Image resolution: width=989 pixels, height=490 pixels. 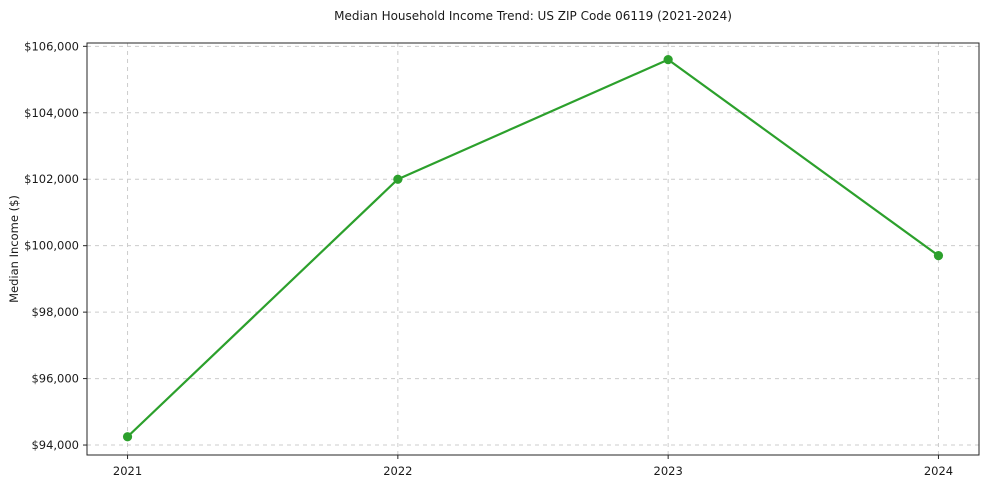 I want to click on data-point-2024, so click(x=938, y=256).